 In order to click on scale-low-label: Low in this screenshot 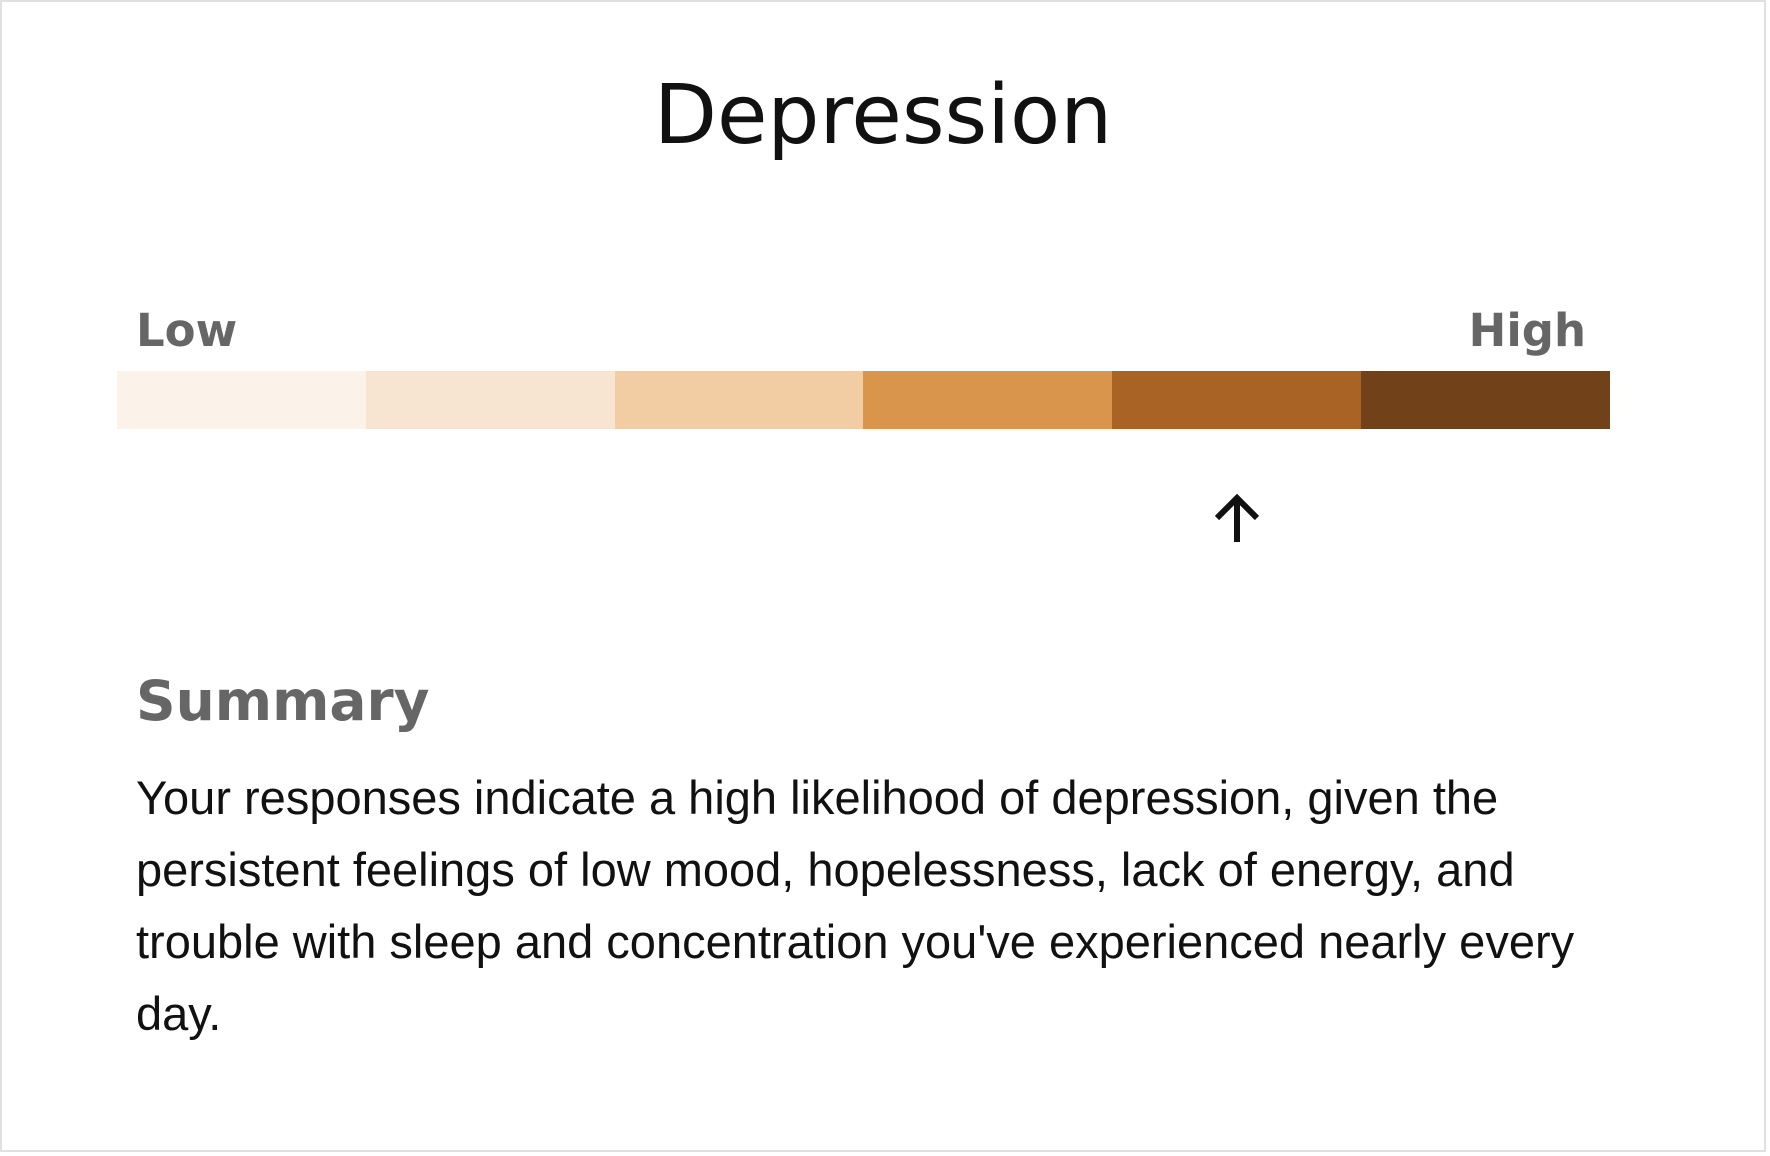, I will do `click(187, 330)`.